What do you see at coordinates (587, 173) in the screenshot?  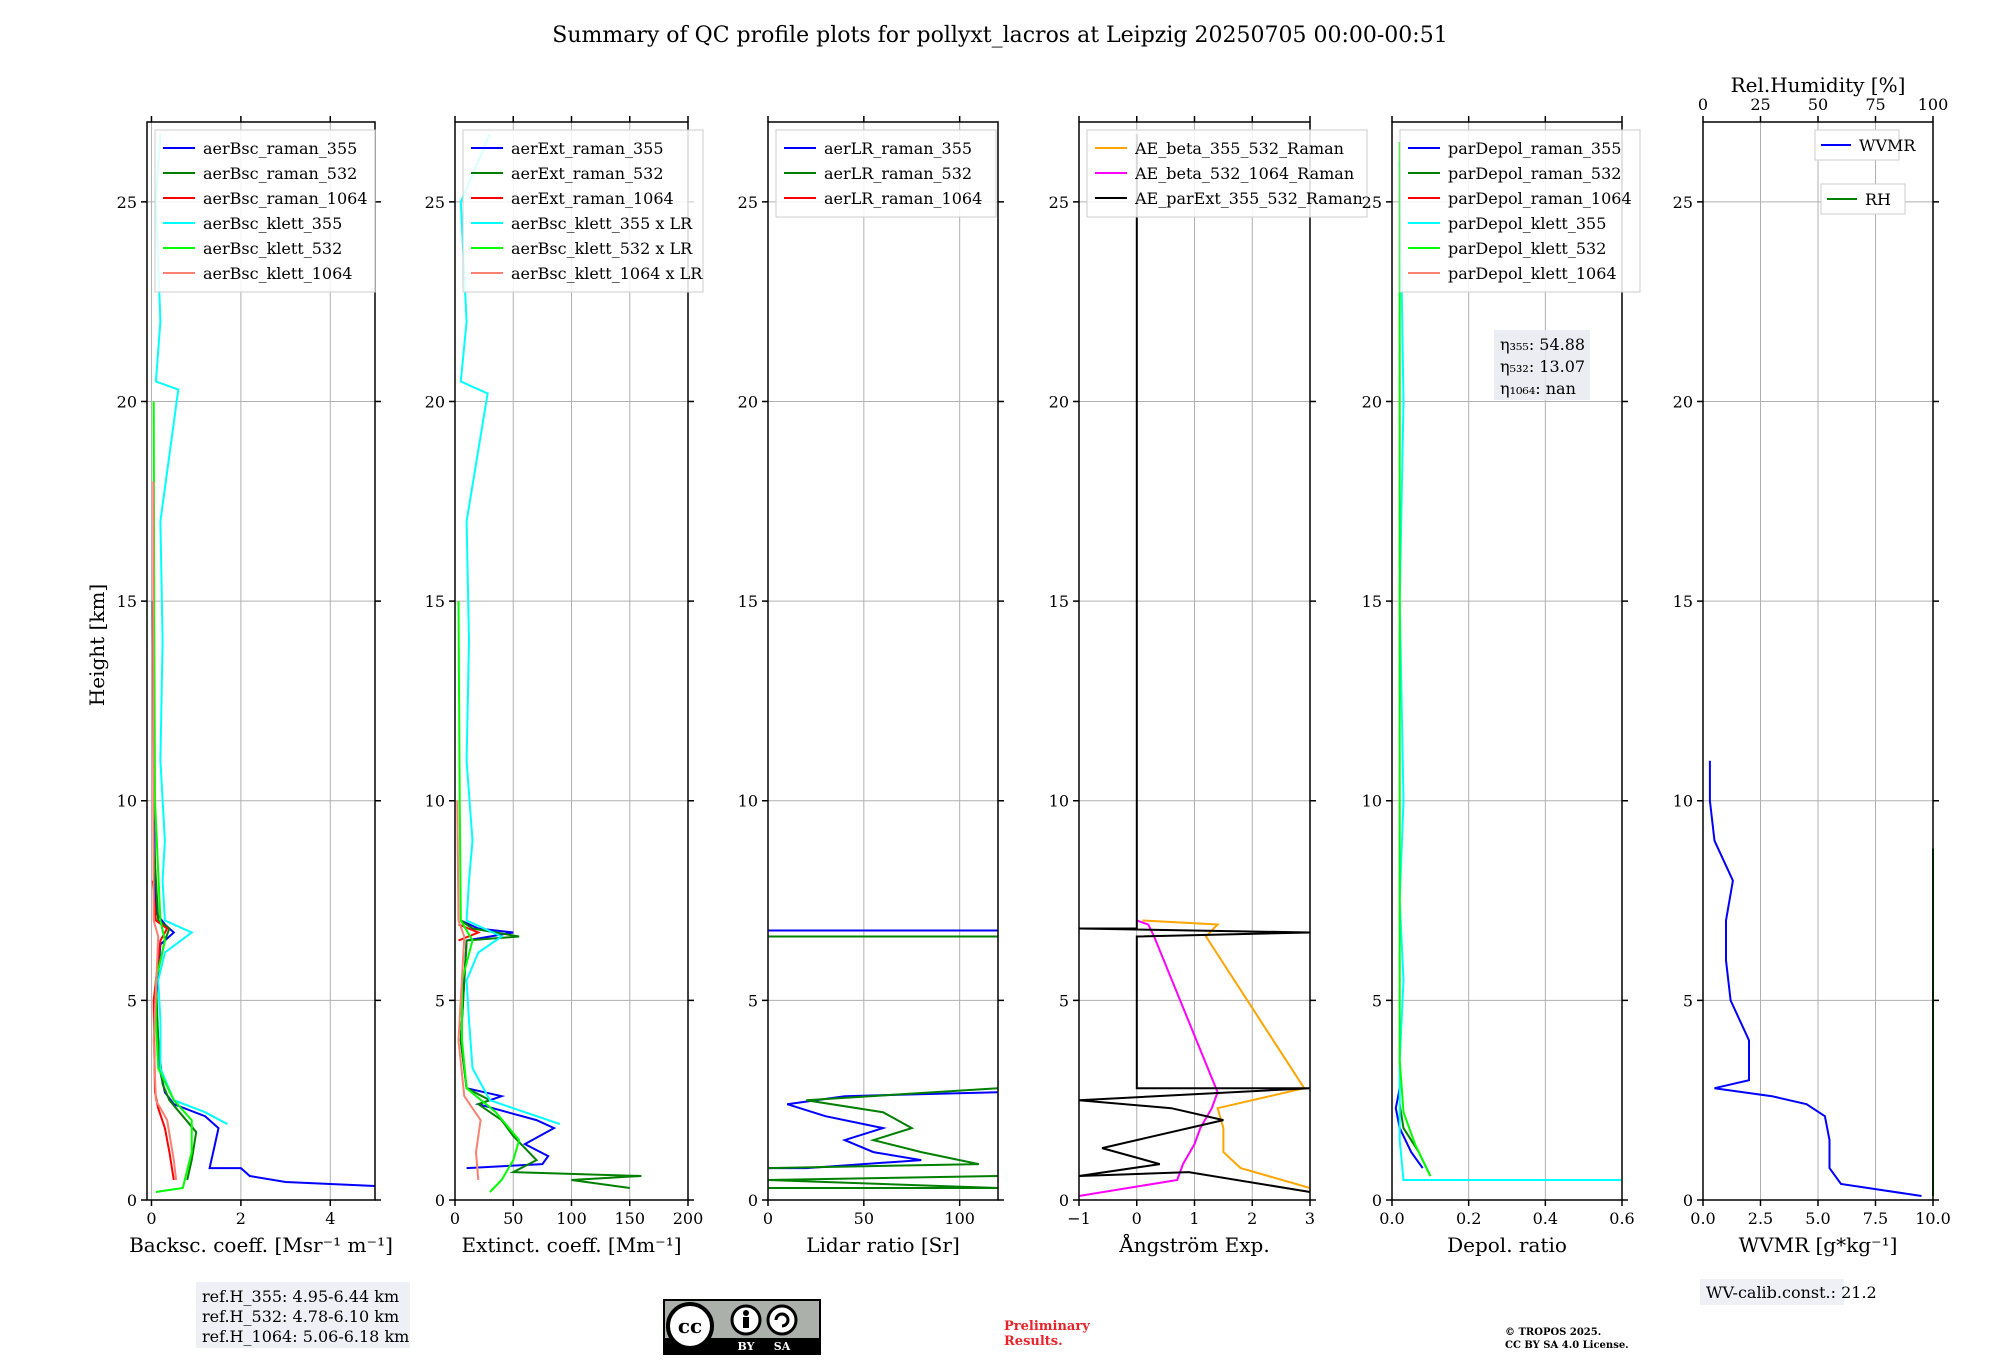 I see `legend-label: aerExt_raman_532` at bounding box center [587, 173].